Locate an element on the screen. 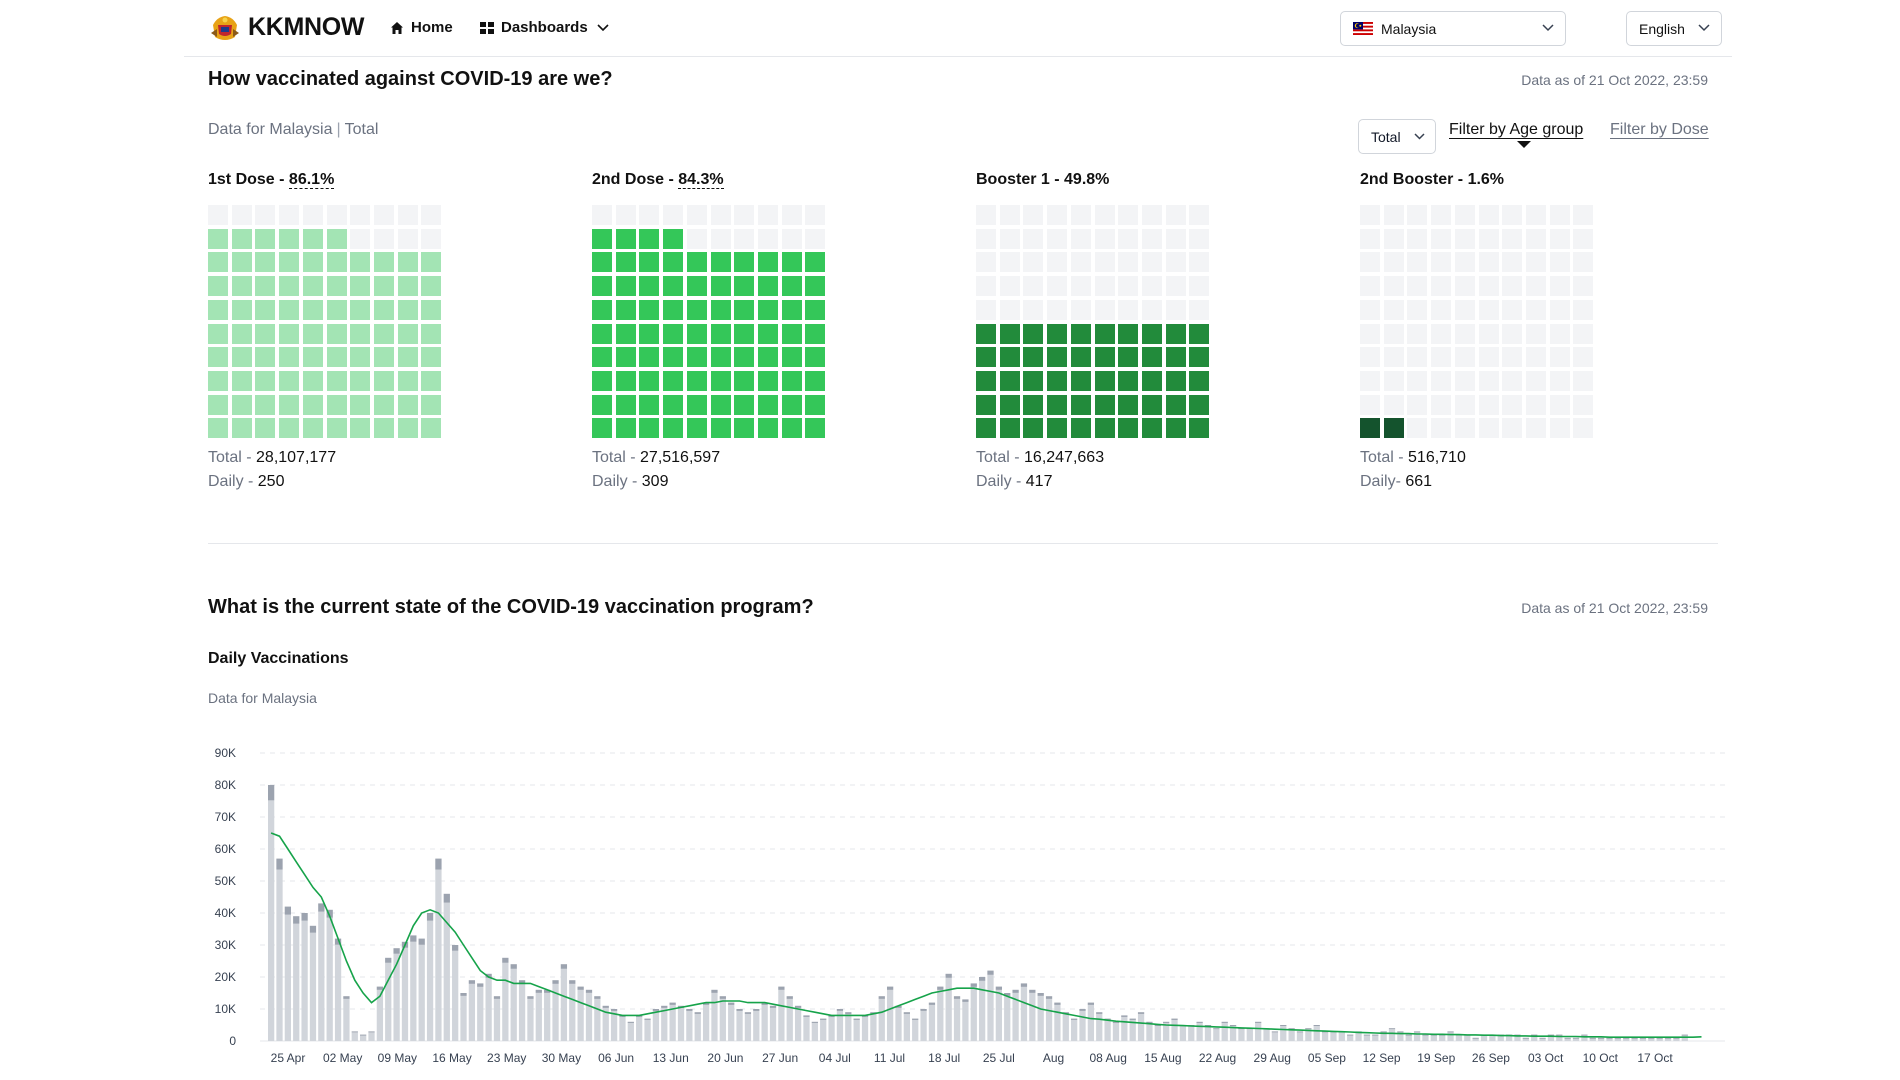  total-filter-select: Total is located at coordinates (1397, 136).